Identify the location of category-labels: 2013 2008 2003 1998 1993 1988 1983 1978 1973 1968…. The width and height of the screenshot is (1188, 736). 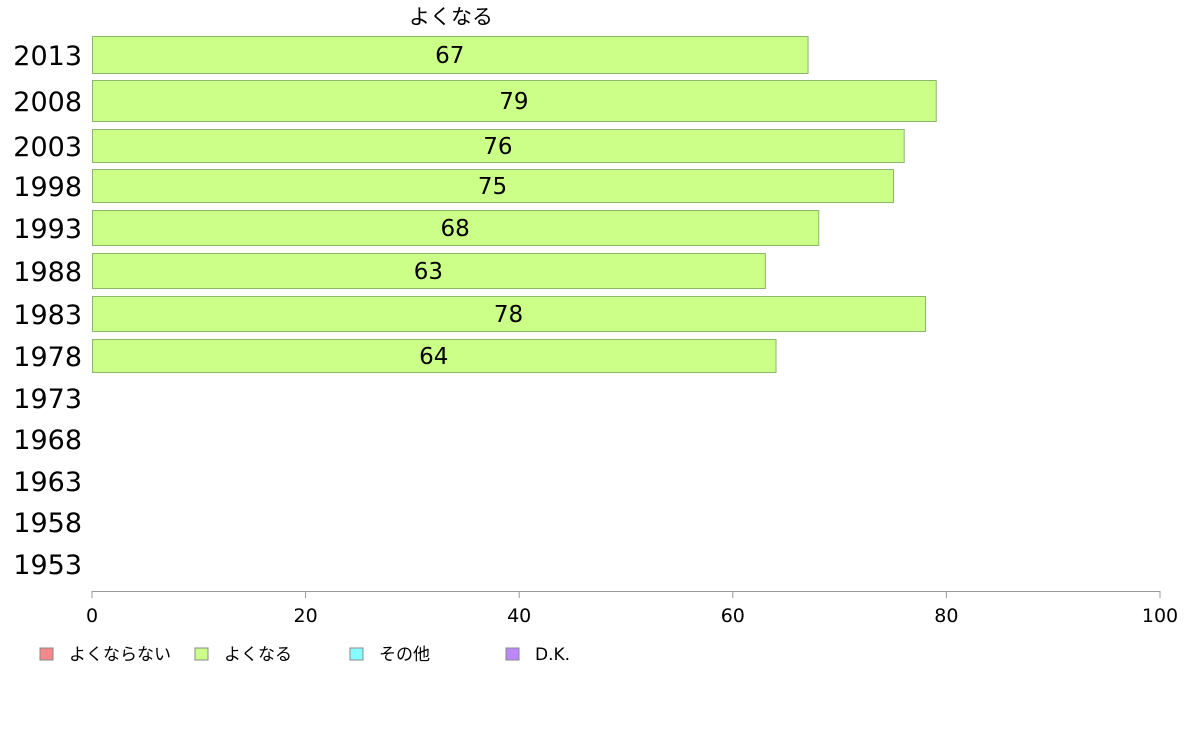
(47, 311).